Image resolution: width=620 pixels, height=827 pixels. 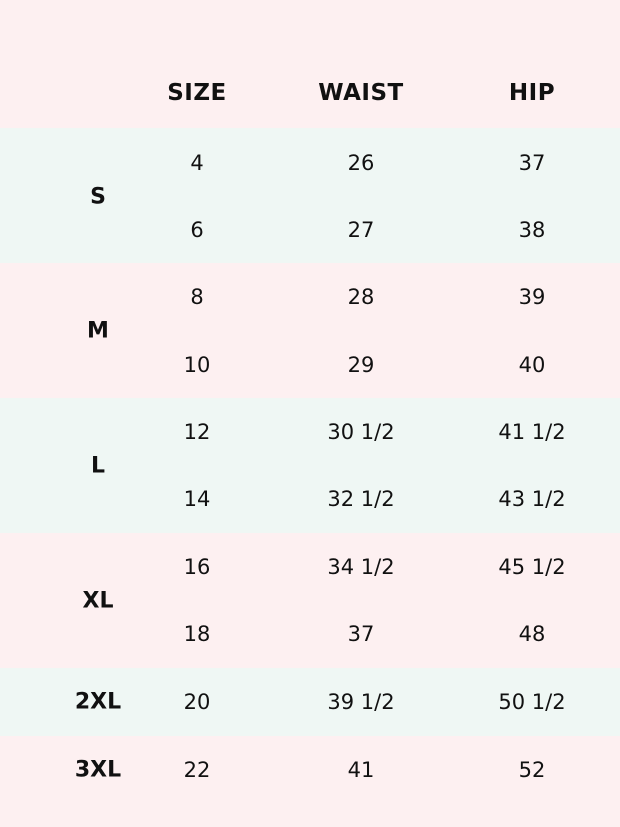 I want to click on cell-hip: 43 1/2, so click(x=532, y=499).